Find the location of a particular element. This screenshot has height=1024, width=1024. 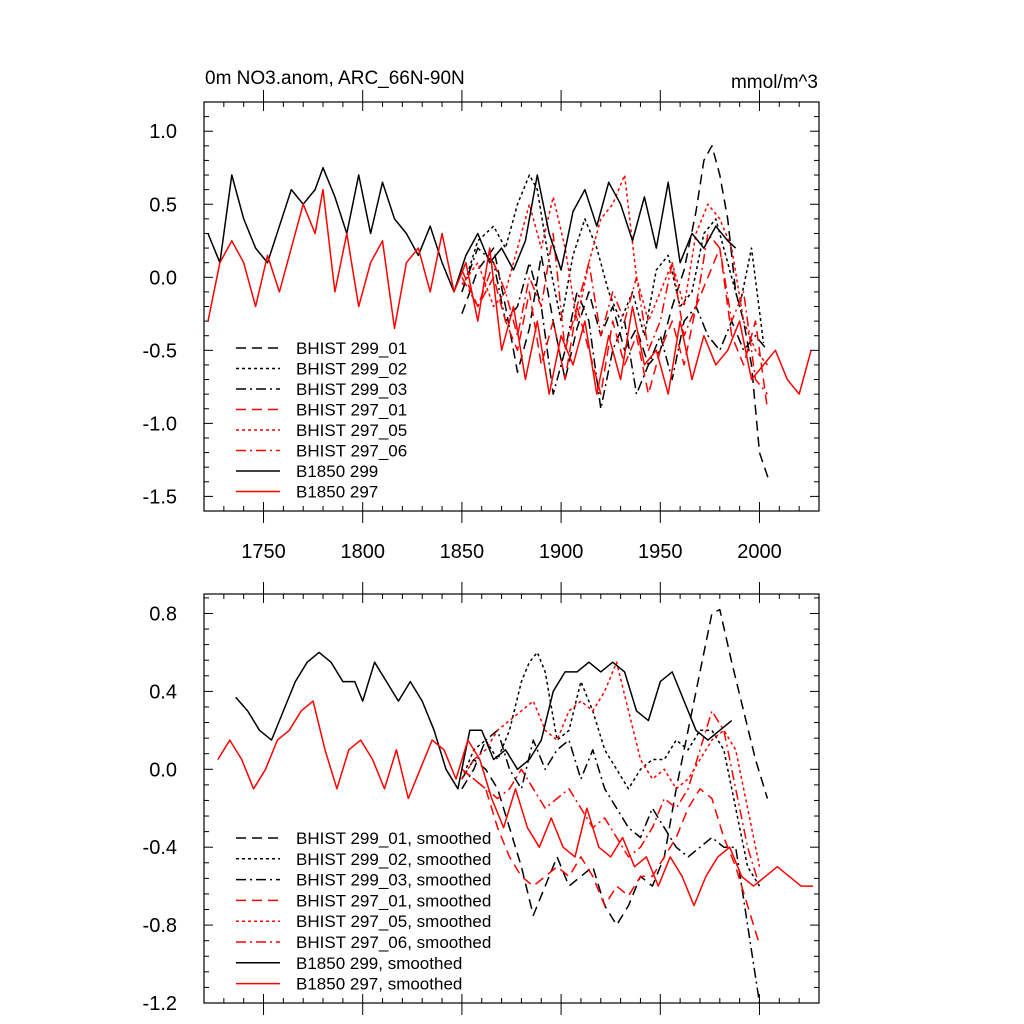

y-tick-label: 0.4 is located at coordinates (163, 692).